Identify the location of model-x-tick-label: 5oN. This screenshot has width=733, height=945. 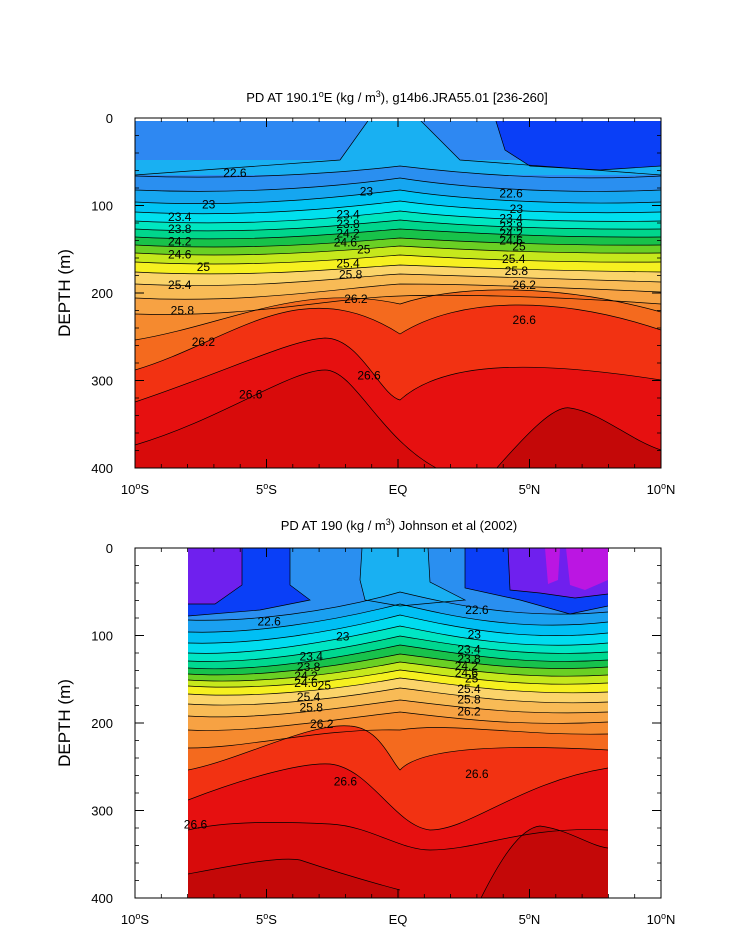
(530, 489).